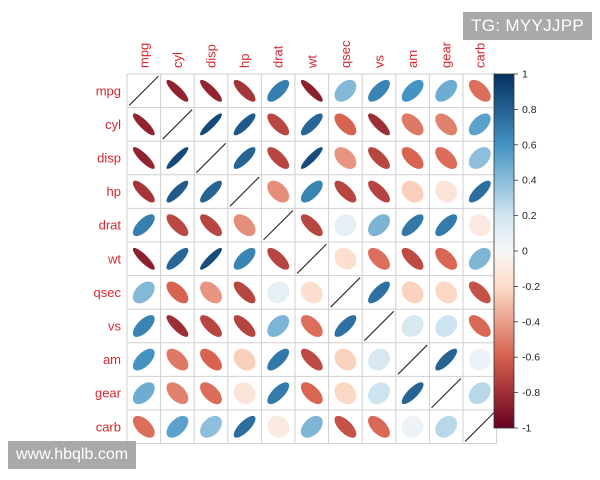 This screenshot has height=480, width=600. I want to click on cell-wt-vs, so click(379, 258).